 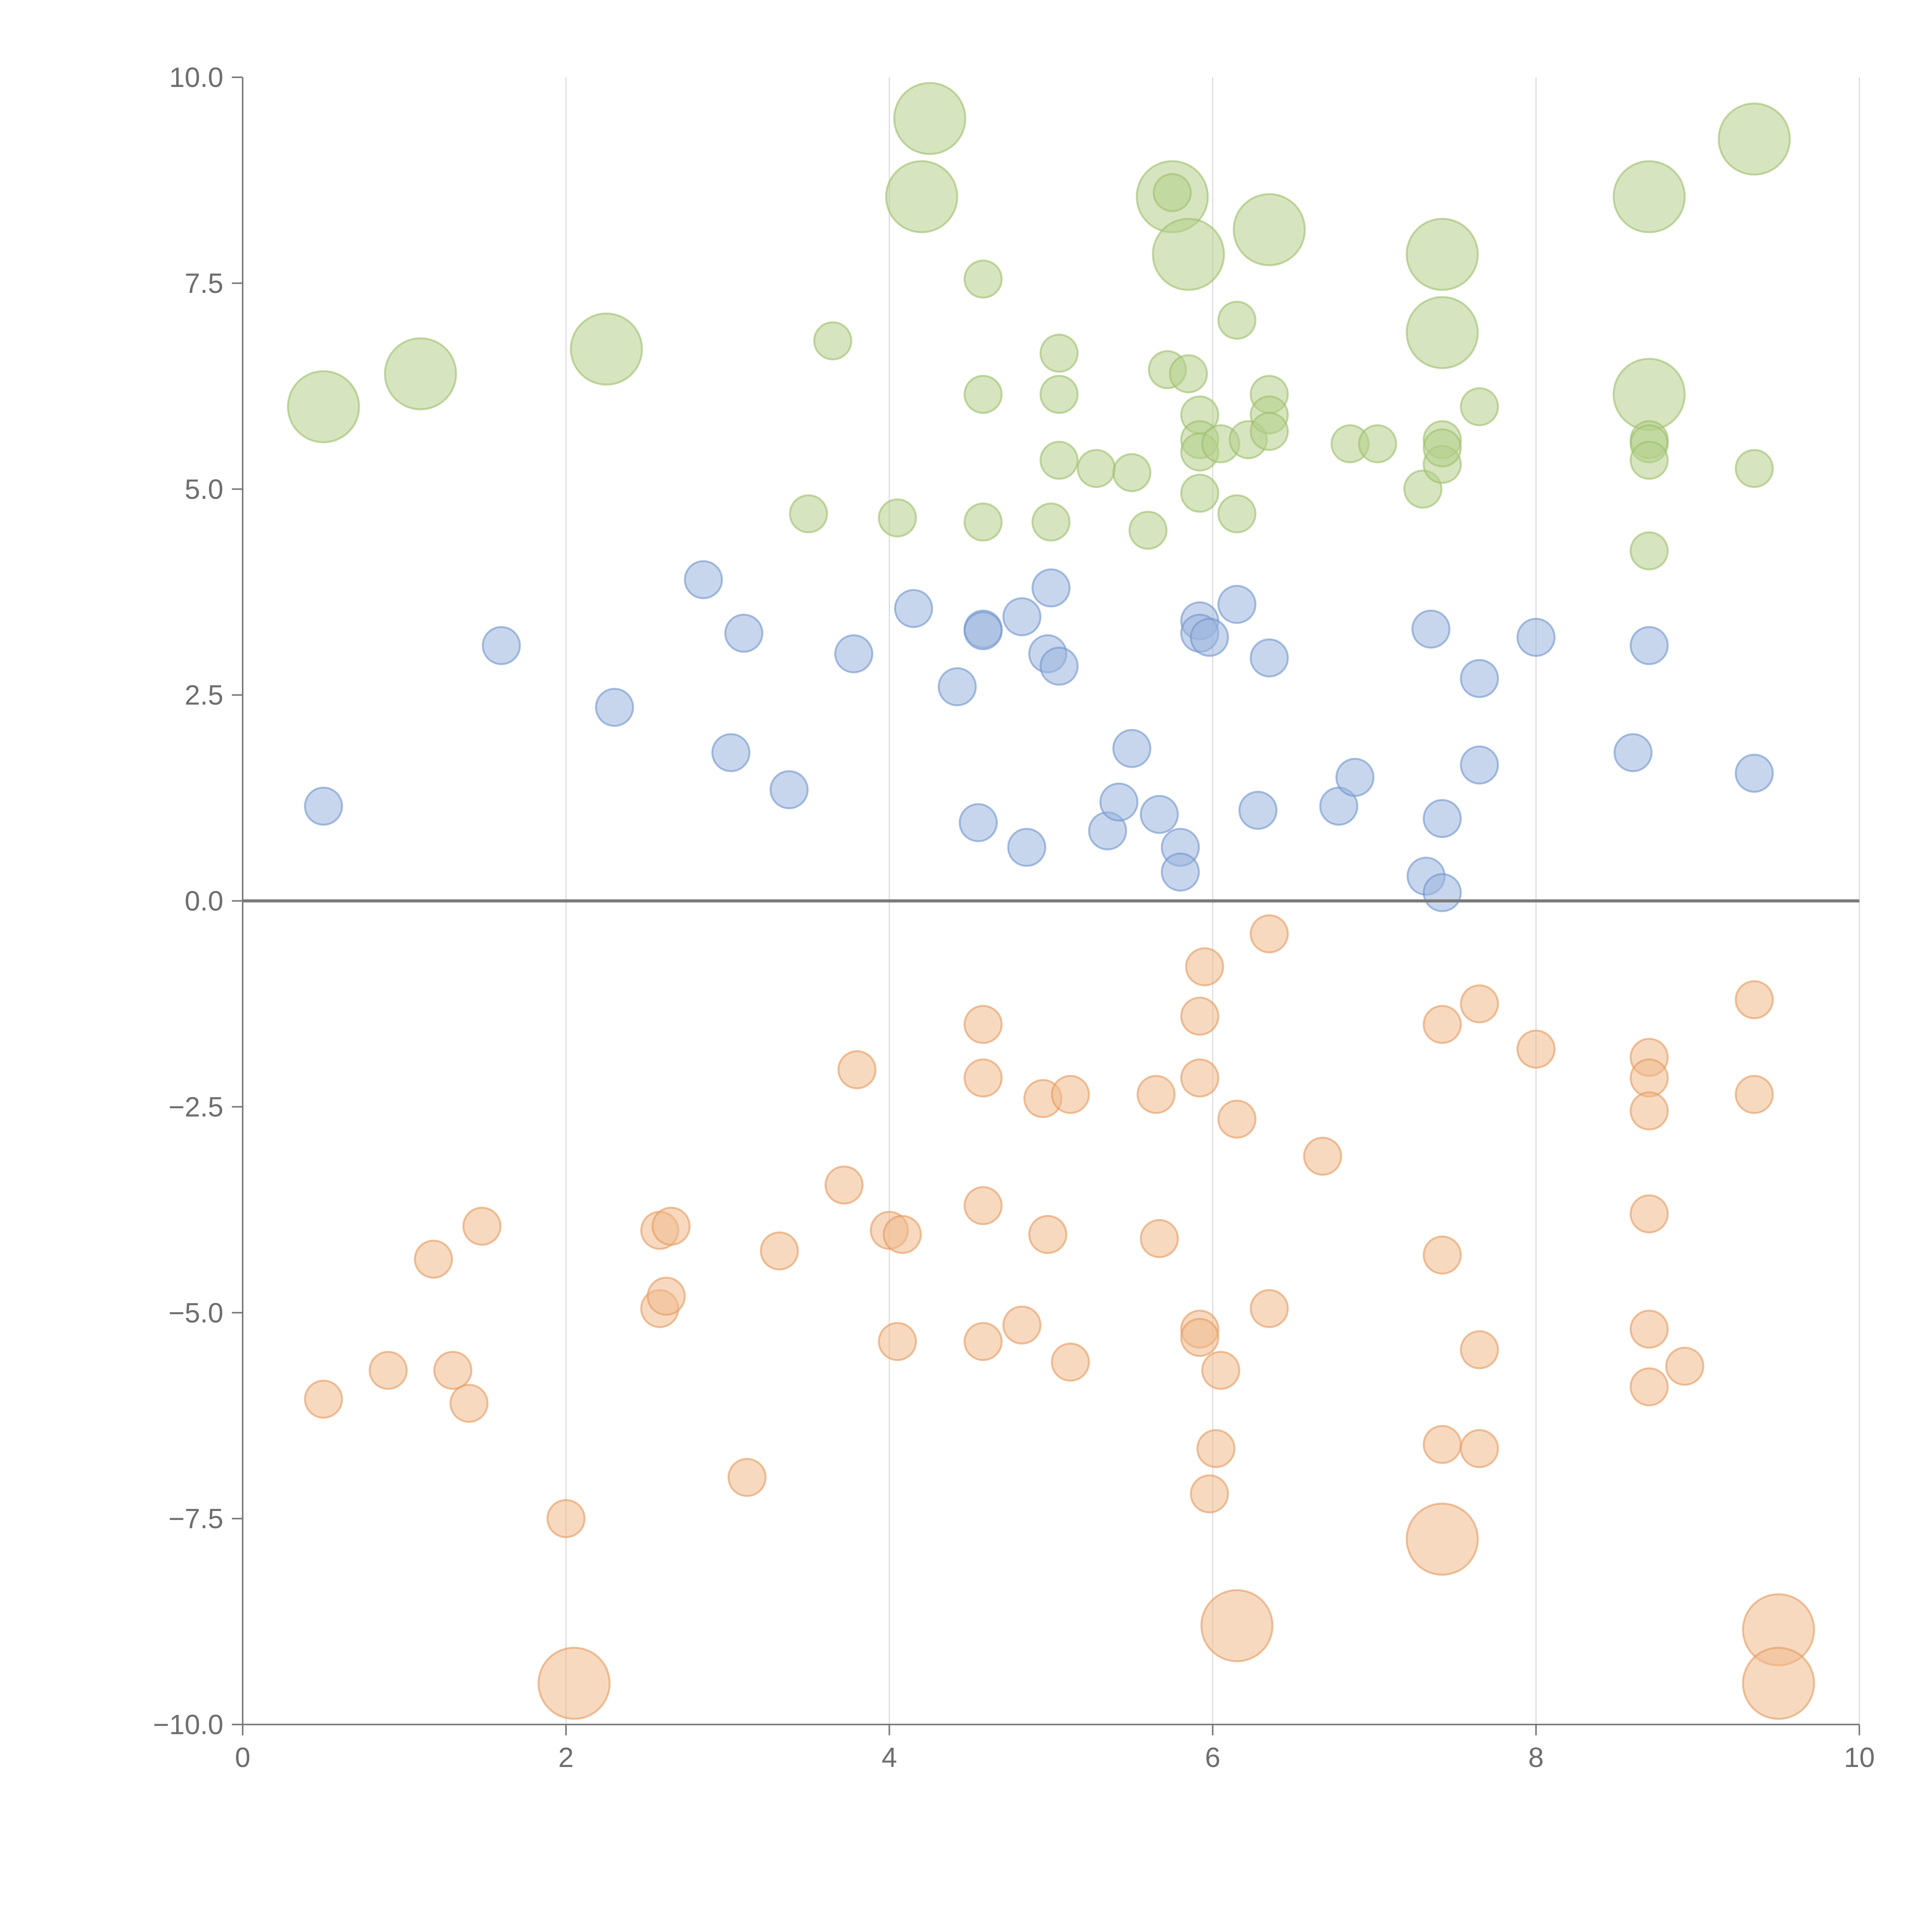 I want to click on y-tick-label: 5.0, so click(x=204, y=489).